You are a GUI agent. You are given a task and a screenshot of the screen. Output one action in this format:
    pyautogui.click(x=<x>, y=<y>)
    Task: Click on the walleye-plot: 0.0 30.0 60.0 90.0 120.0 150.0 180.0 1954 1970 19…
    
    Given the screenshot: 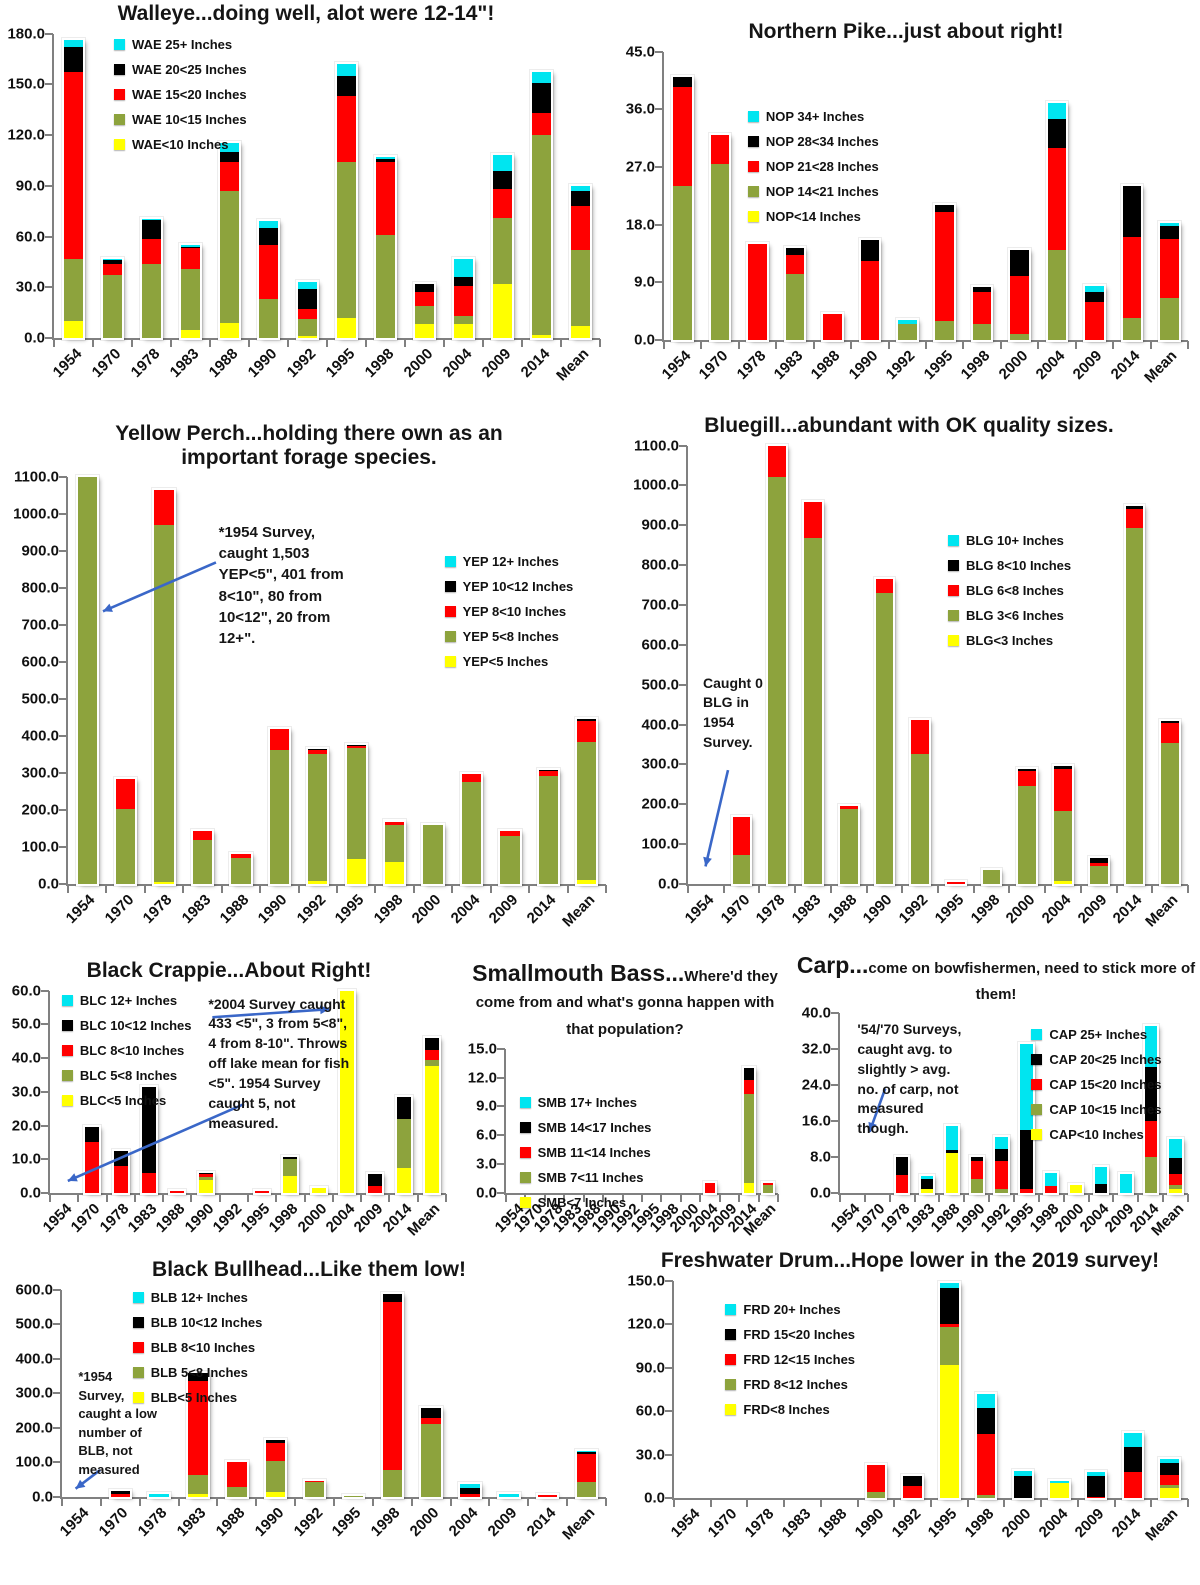 What is the action you would take?
    pyautogui.click(x=304, y=205)
    